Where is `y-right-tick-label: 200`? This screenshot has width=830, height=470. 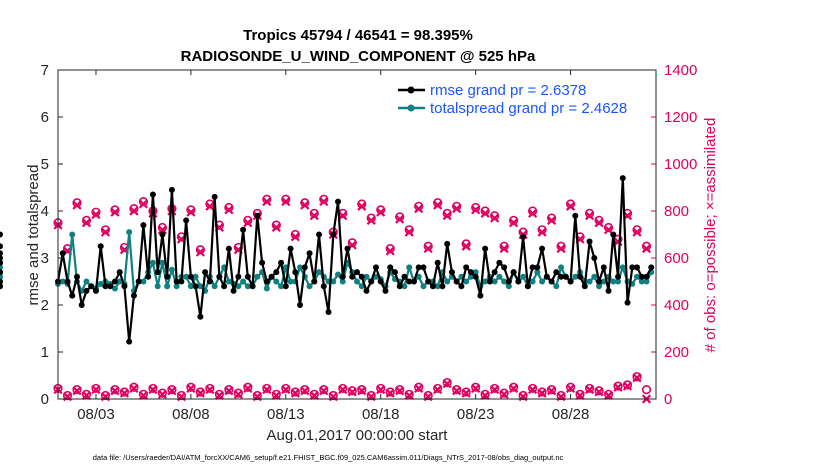
y-right-tick-label: 200 is located at coordinates (676, 352).